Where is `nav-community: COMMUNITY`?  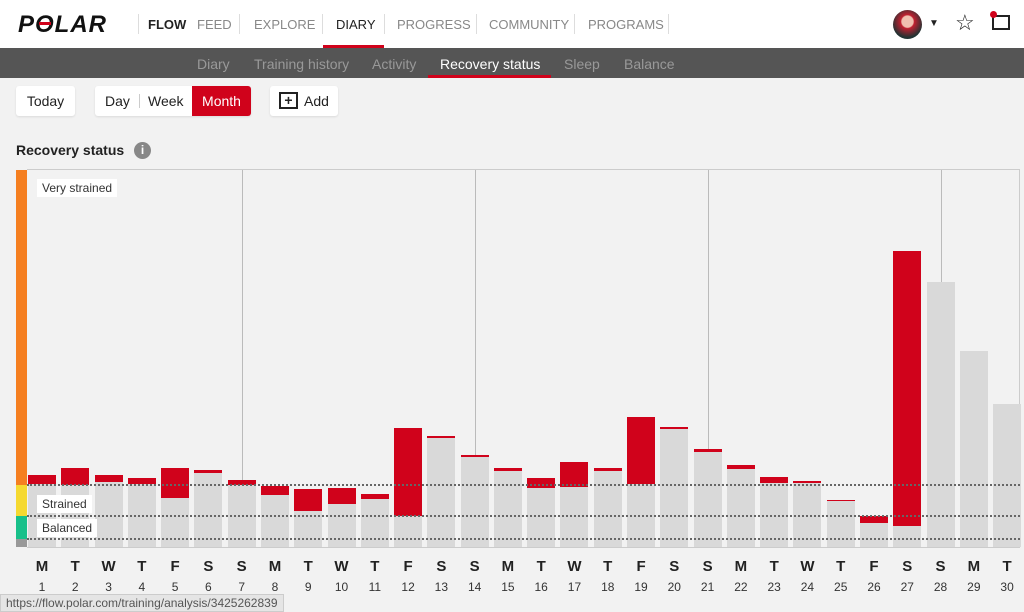 nav-community: COMMUNITY is located at coordinates (529, 24).